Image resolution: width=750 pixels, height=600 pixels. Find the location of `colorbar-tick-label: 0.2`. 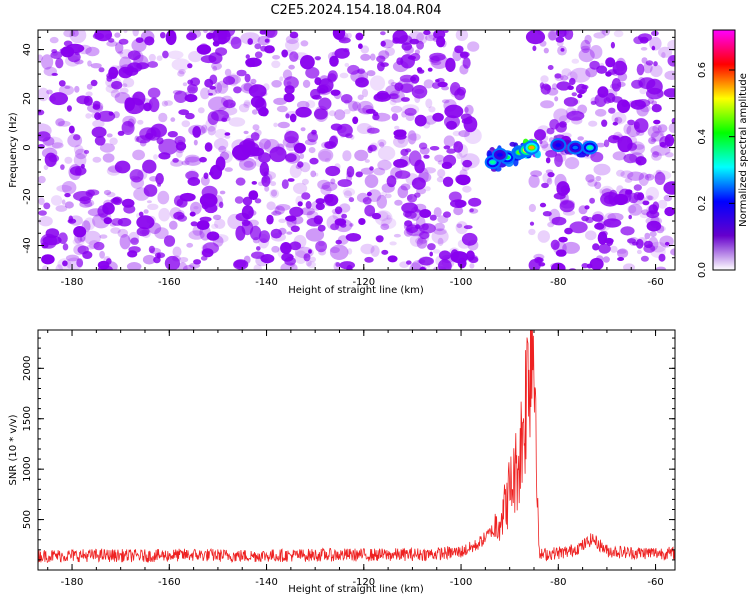

colorbar-tick-label: 0.2 is located at coordinates (702, 203).